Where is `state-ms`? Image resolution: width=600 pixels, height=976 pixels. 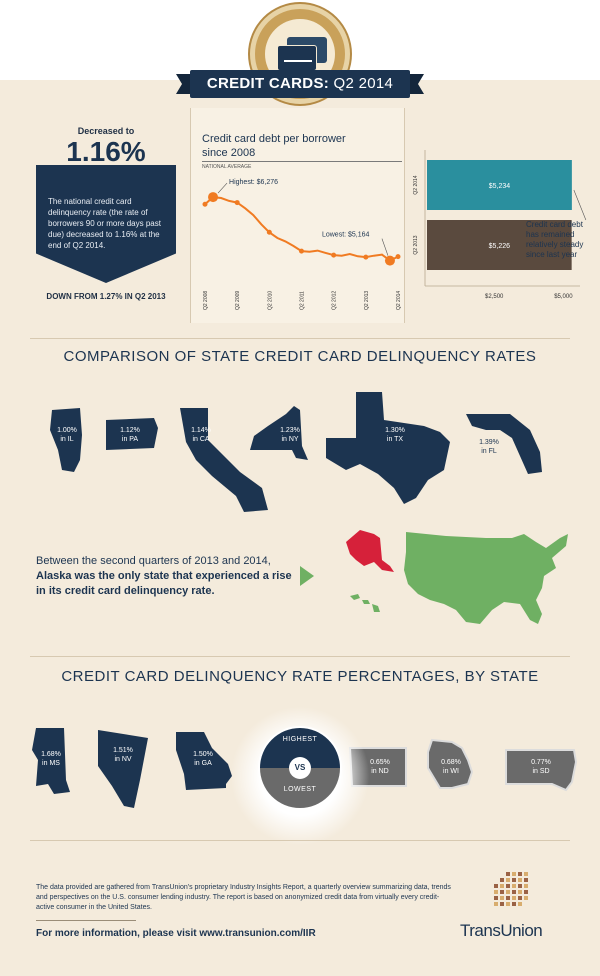 state-ms is located at coordinates (51, 761).